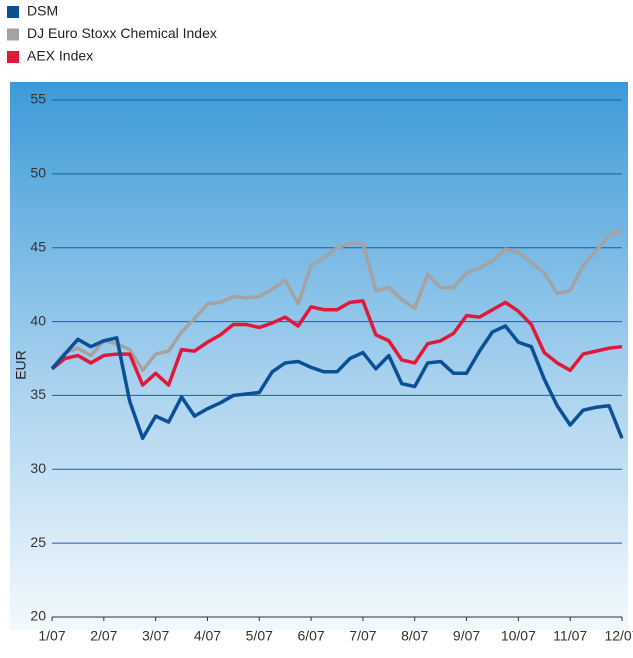  I want to click on legend-label: DJ Euro Stoxx Chemical Index, so click(122, 33).